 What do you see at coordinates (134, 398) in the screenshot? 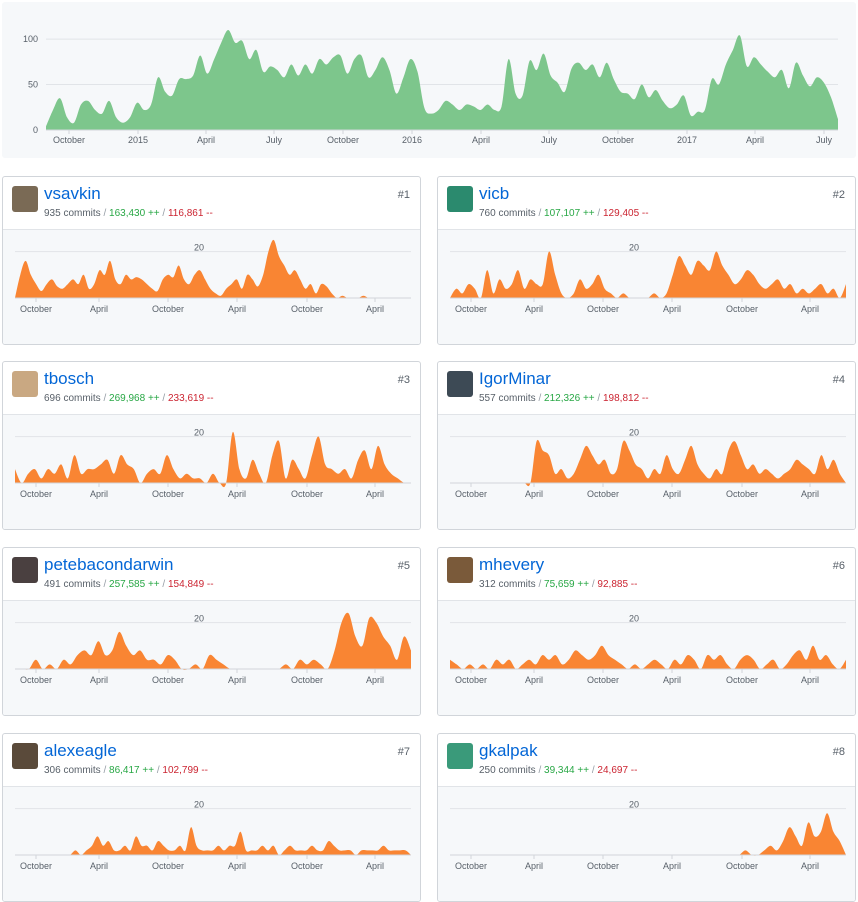
I see `additions-count: 269,968 ++` at bounding box center [134, 398].